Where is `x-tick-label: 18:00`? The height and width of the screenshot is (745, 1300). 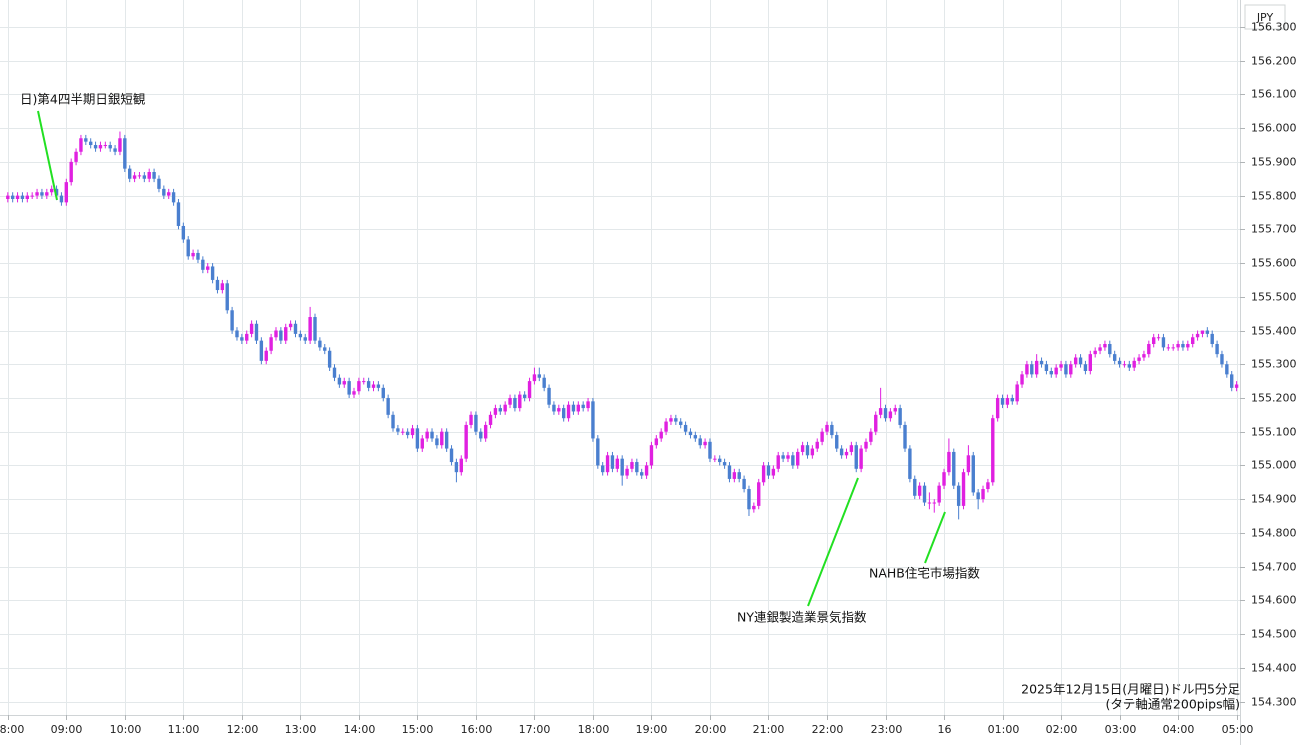
x-tick-label: 18:00 is located at coordinates (594, 729).